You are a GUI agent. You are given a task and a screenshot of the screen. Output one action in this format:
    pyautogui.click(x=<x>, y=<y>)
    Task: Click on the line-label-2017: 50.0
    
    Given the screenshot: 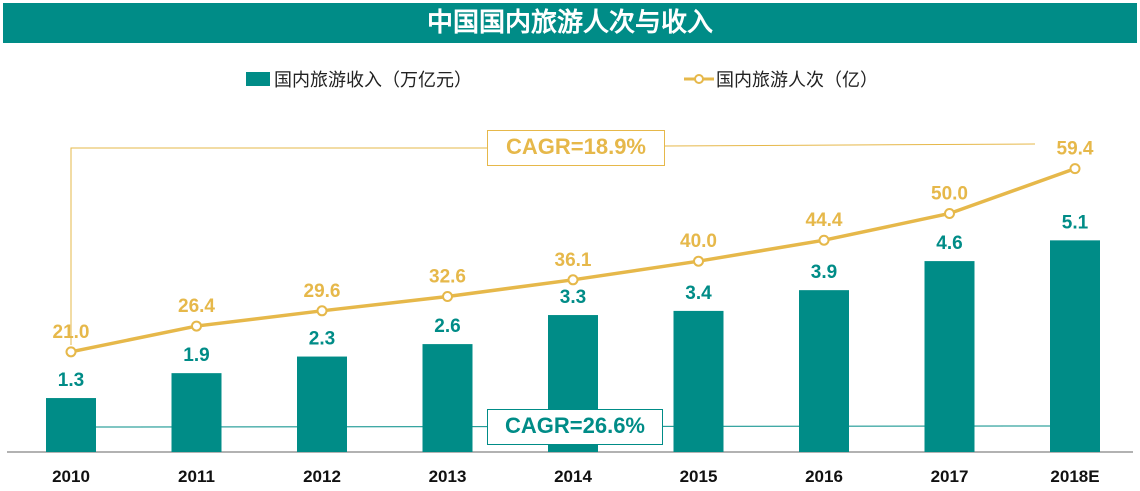 What is the action you would take?
    pyautogui.click(x=949, y=194)
    